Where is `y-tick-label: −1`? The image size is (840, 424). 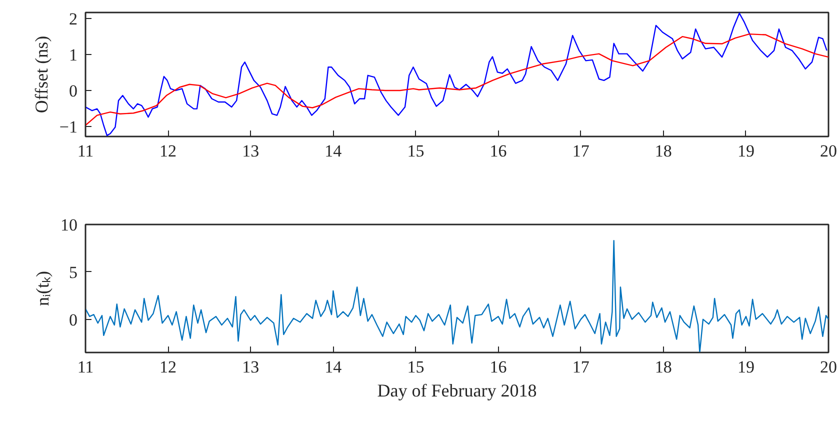
y-tick-label: −1 is located at coordinates (68, 126).